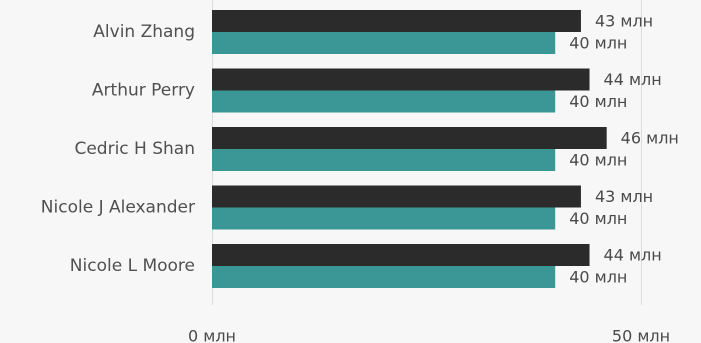  I want to click on value-axis: 0 млн 50 млн, so click(429, 335).